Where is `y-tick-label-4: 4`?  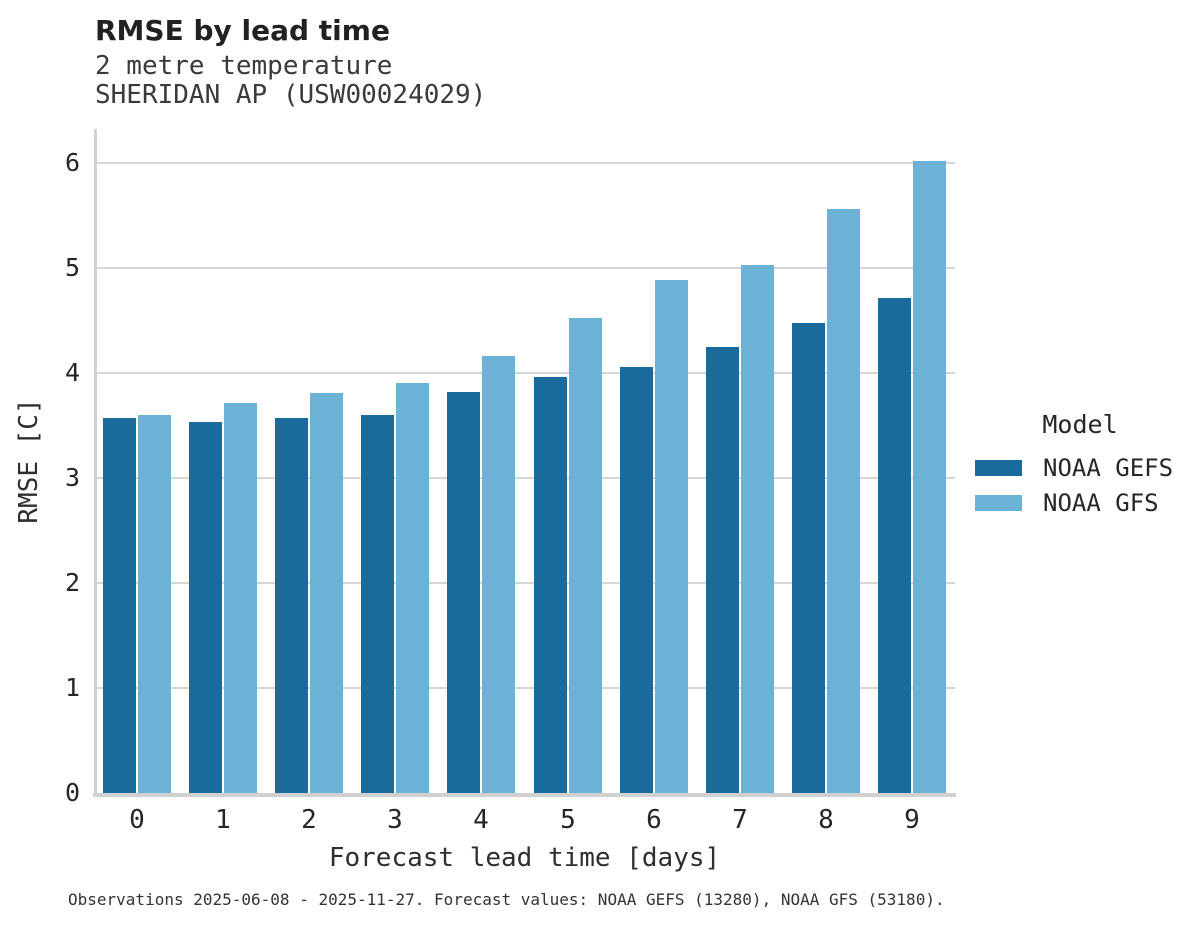
y-tick-label-4: 4 is located at coordinates (72, 372).